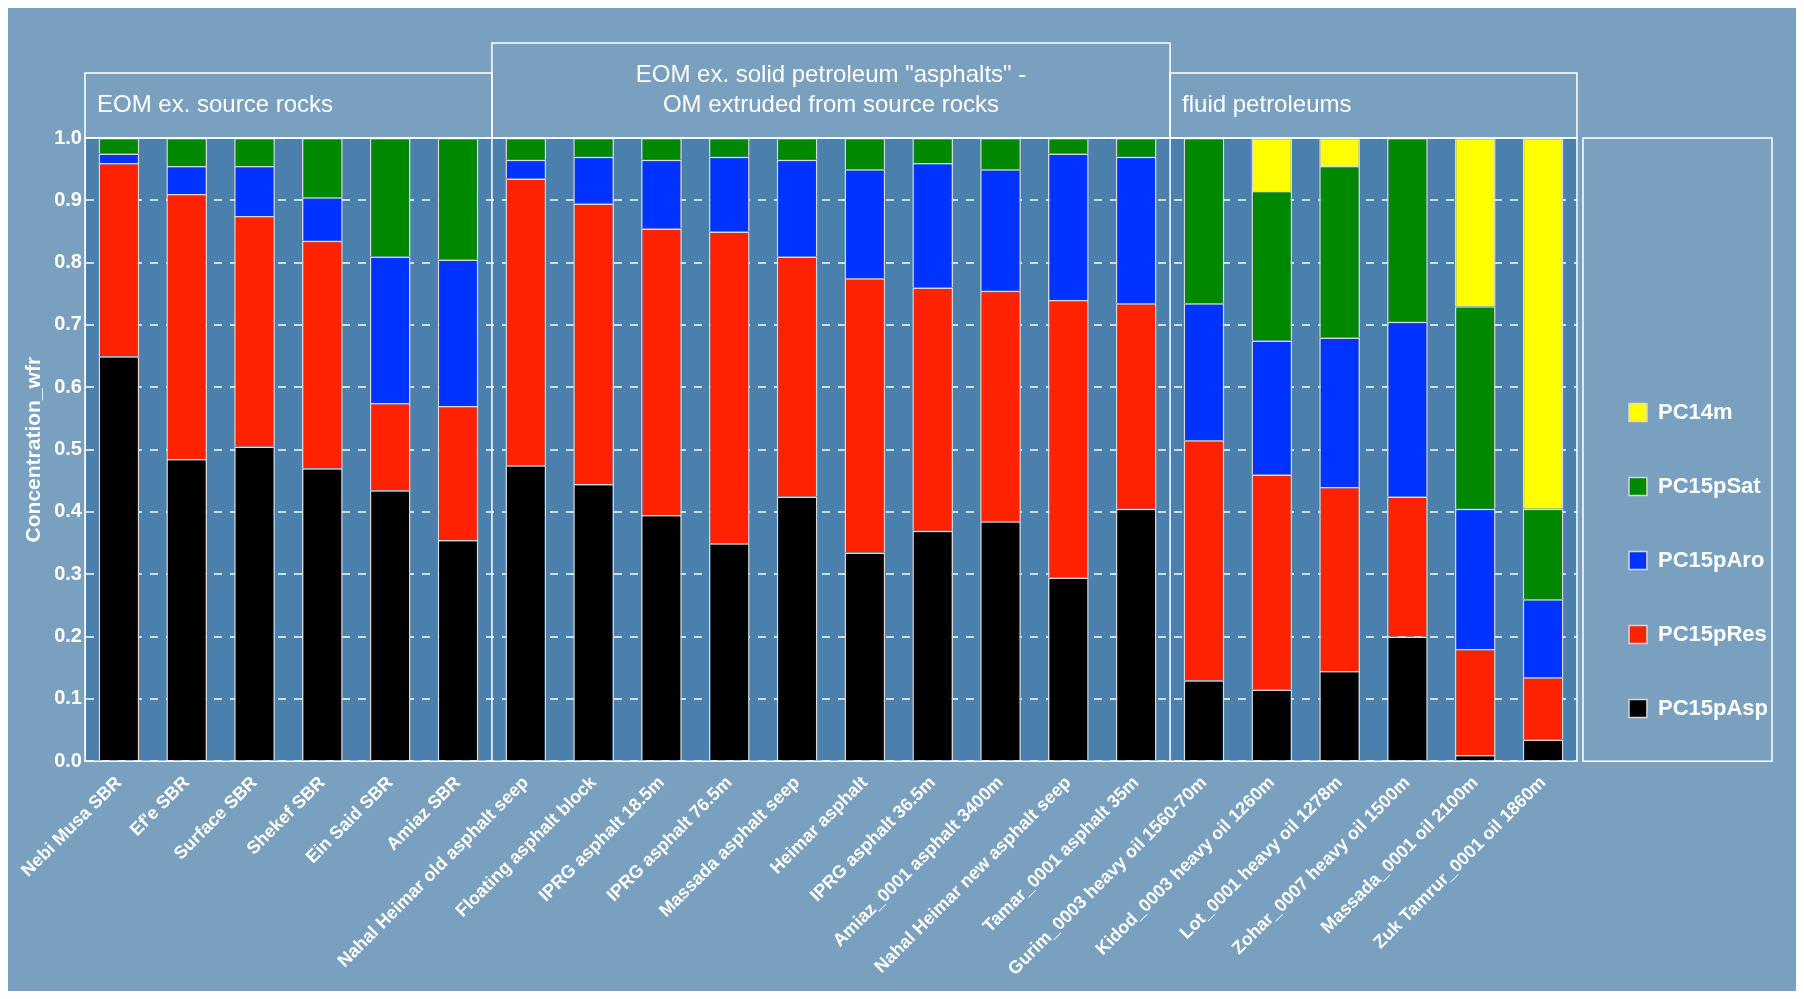  Describe the element at coordinates (68, 385) in the screenshot. I see `y-tick-label: 0.6` at that location.